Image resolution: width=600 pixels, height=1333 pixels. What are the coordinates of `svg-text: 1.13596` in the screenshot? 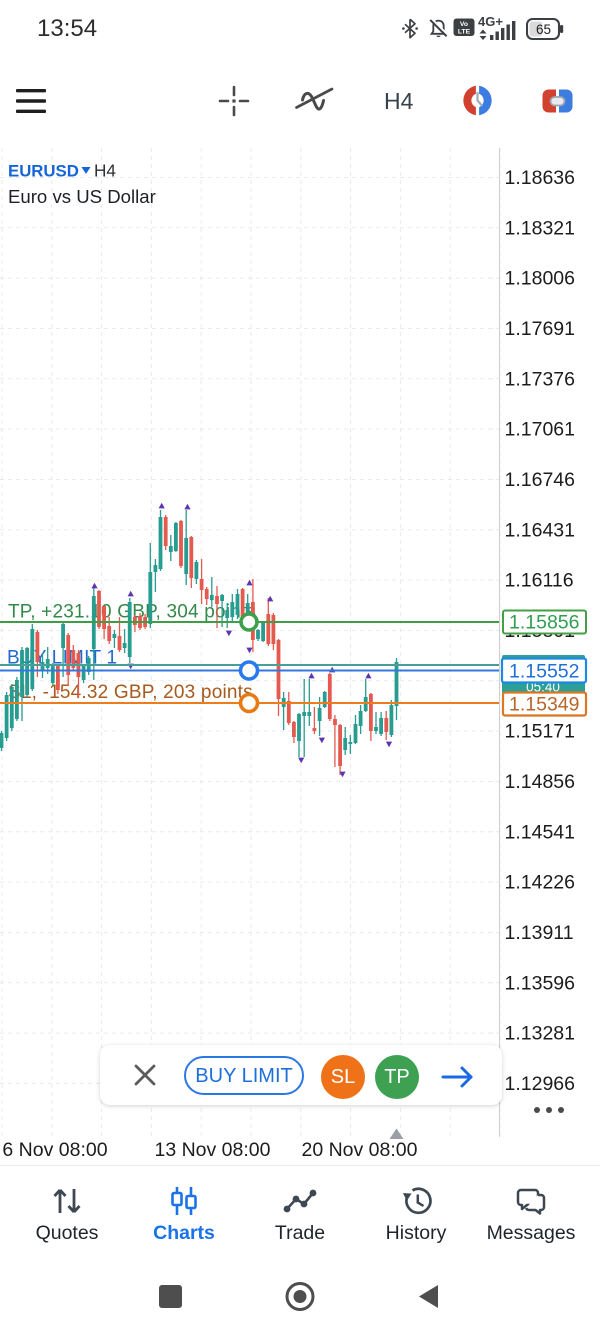 It's located at (540, 983).